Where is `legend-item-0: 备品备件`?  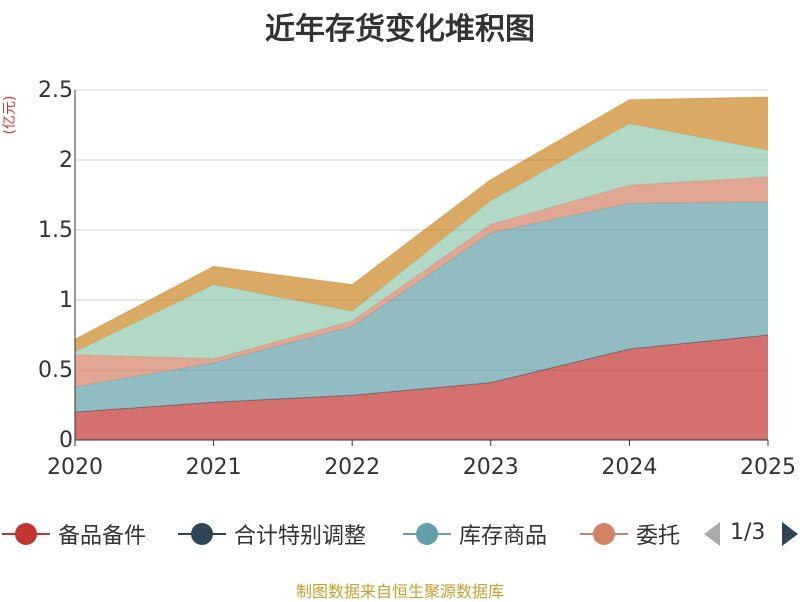 legend-item-0: 备品备件 is located at coordinates (74, 534).